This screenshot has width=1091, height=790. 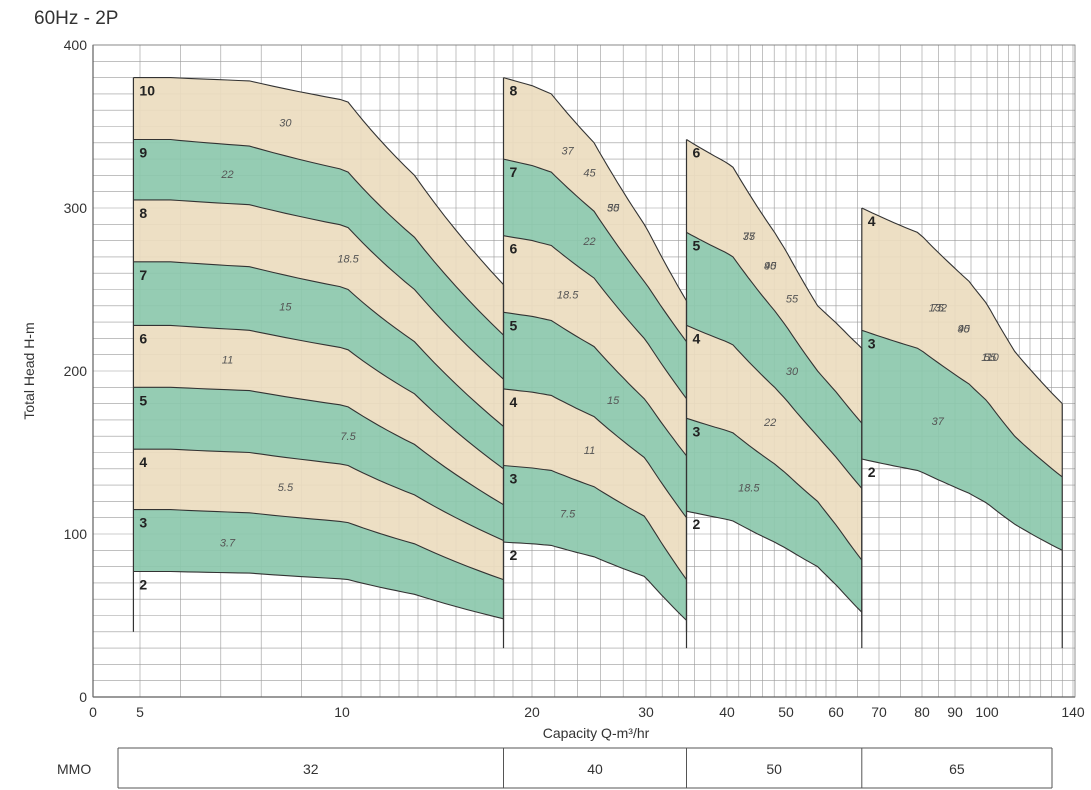 What do you see at coordinates (228, 543) in the screenshot?
I see `power-rating-label: 3.7` at bounding box center [228, 543].